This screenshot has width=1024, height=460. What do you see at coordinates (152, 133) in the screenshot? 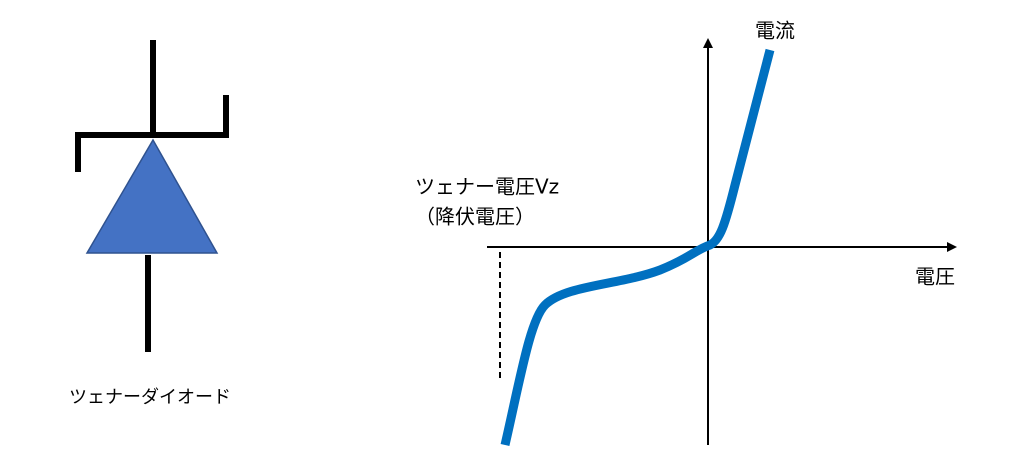
I see `cathode-bar` at bounding box center [152, 133].